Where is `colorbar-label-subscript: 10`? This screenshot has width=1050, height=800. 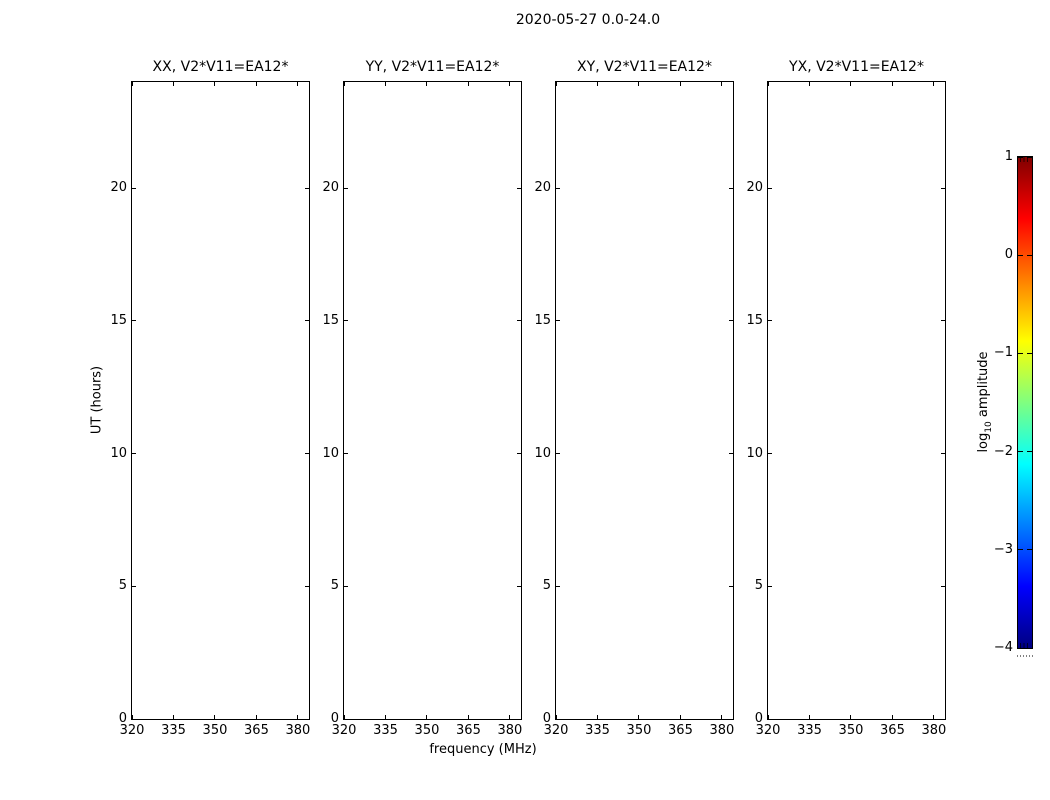 colorbar-label-subscript: 10 is located at coordinates (988, 427).